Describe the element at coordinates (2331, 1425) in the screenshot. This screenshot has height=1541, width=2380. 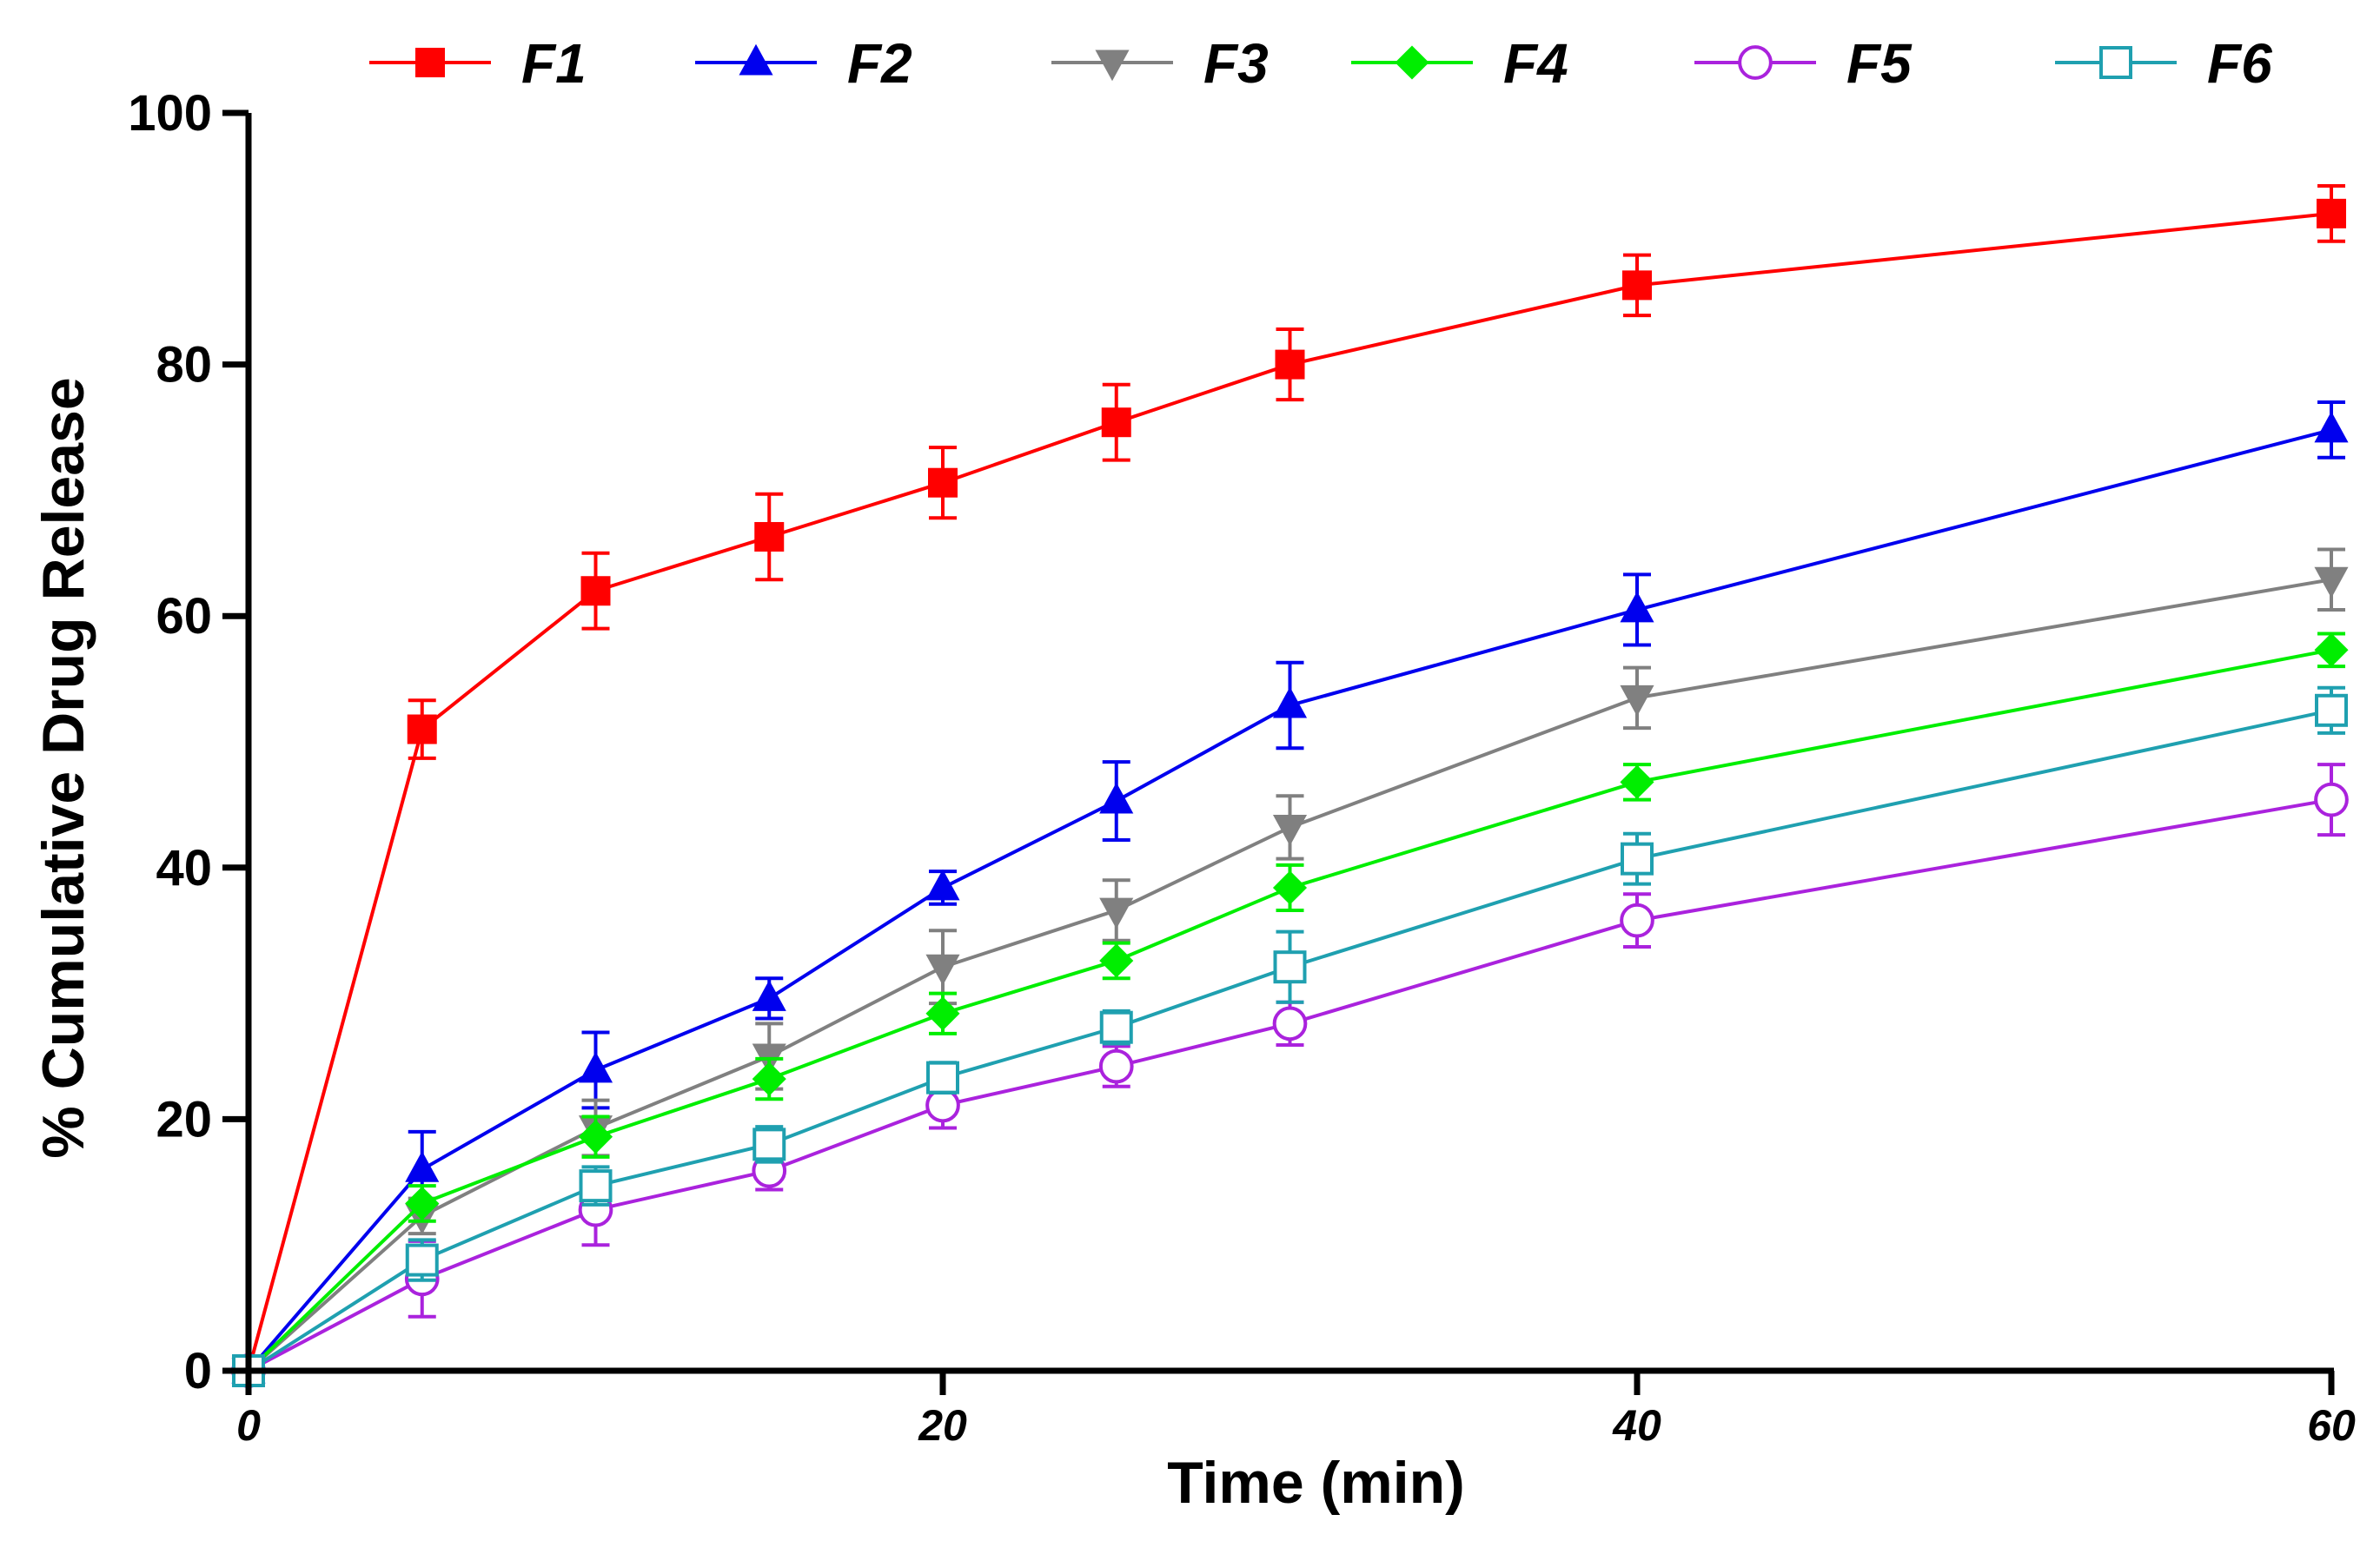
I see `x-tick-label: 60` at that location.